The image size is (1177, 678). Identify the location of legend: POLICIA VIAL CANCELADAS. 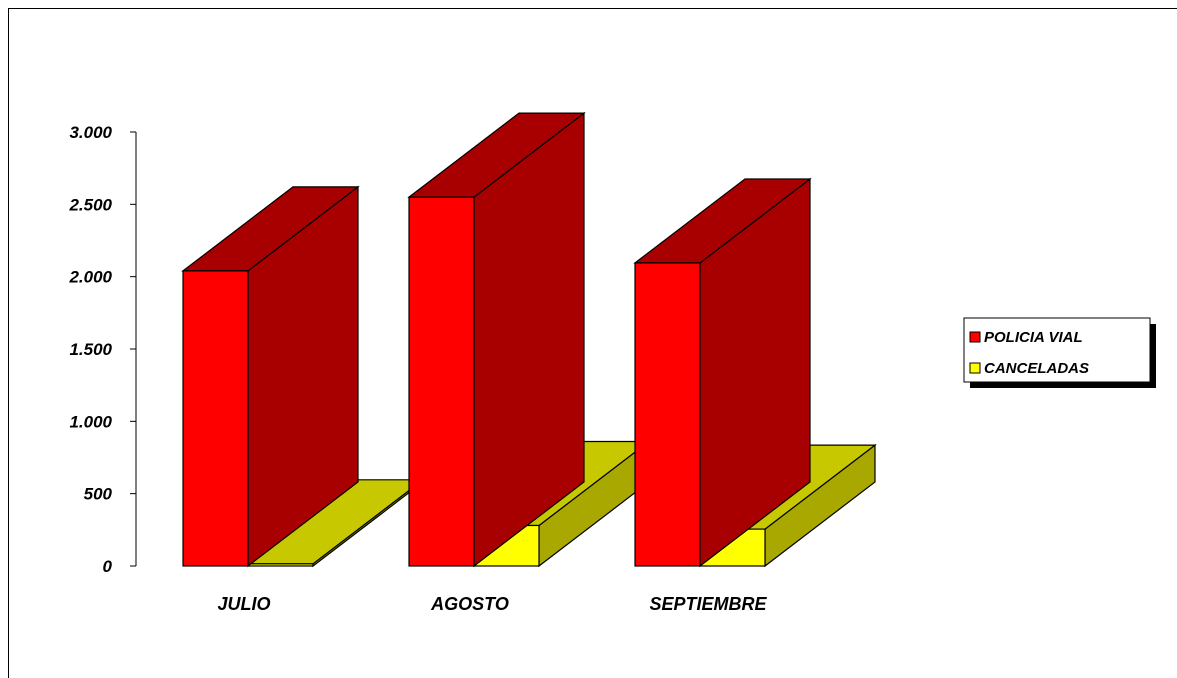
(1059, 352).